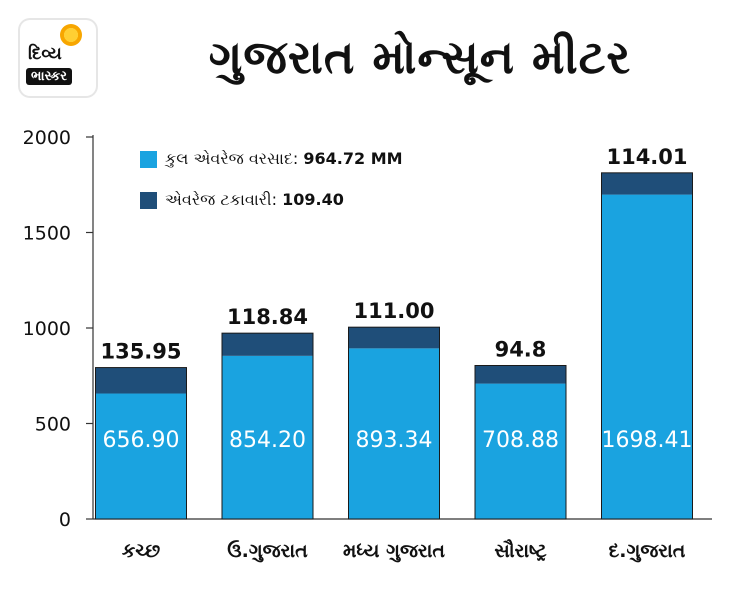  I want to click on y-tick-label: 2000, so click(47, 138).